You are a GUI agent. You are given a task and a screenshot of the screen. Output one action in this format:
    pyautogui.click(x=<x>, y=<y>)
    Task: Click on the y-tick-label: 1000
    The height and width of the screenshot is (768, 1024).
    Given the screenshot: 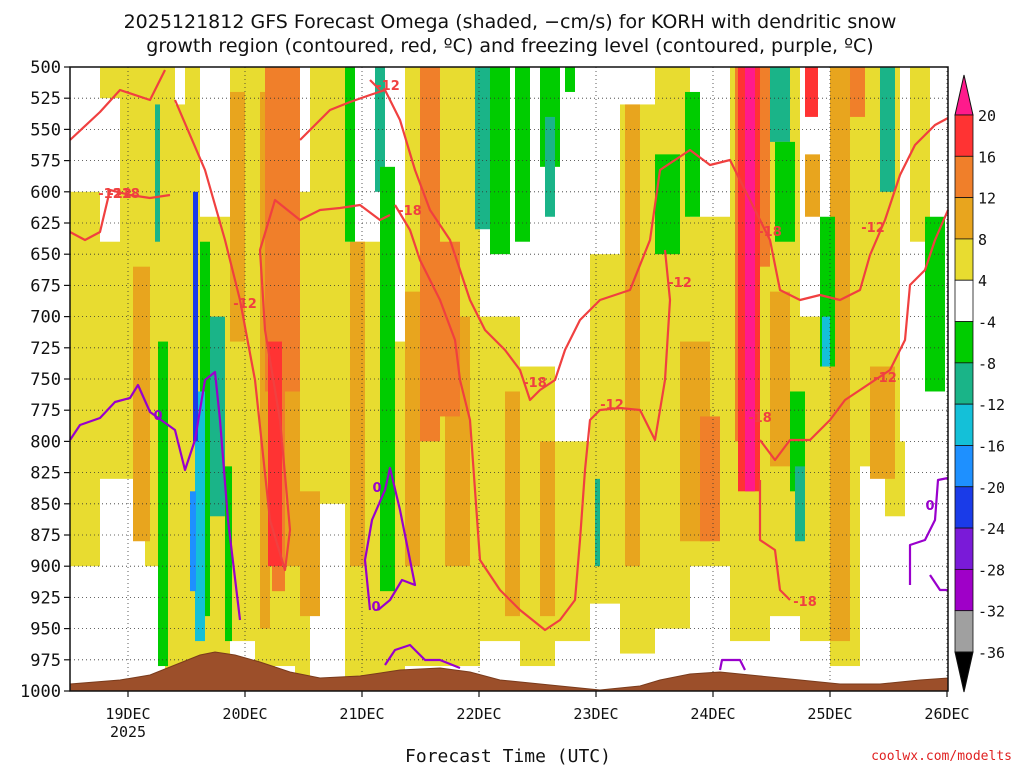 What is the action you would take?
    pyautogui.click(x=40, y=692)
    